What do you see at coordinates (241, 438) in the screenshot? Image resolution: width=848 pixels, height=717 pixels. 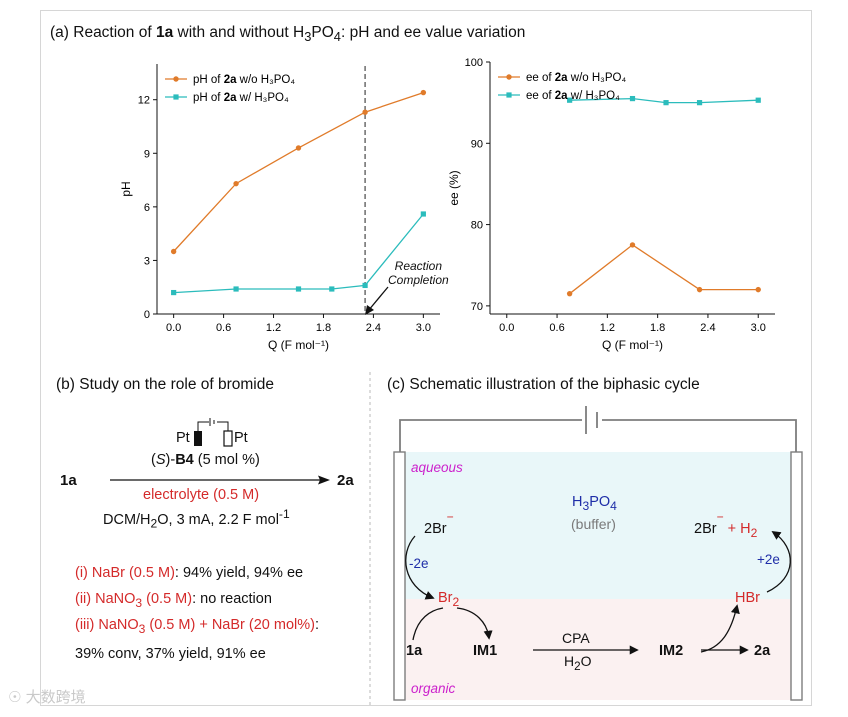 I see `electrode-right-label: Pt` at bounding box center [241, 438].